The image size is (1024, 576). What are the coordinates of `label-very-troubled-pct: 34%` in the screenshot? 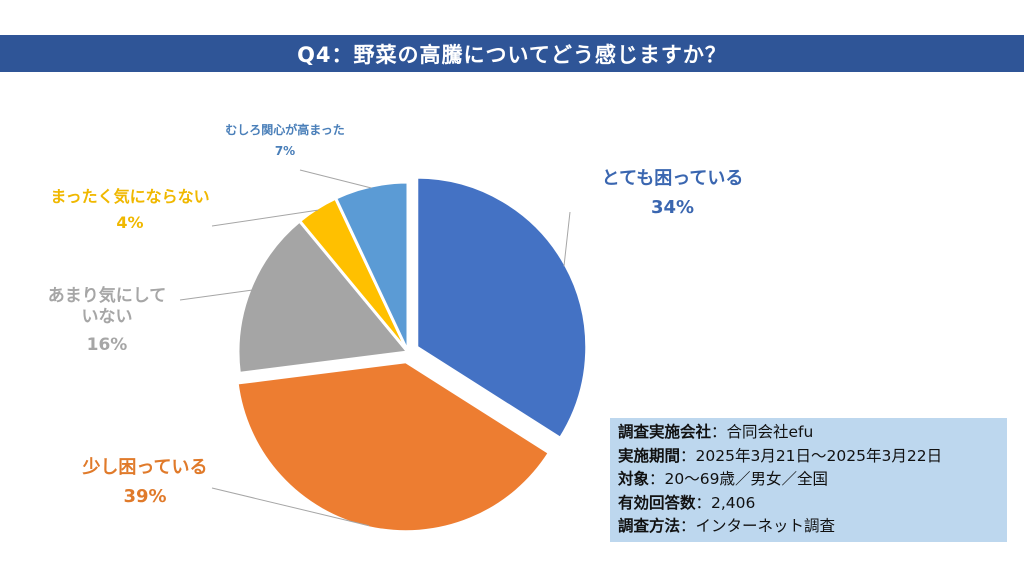 It's located at (672, 207).